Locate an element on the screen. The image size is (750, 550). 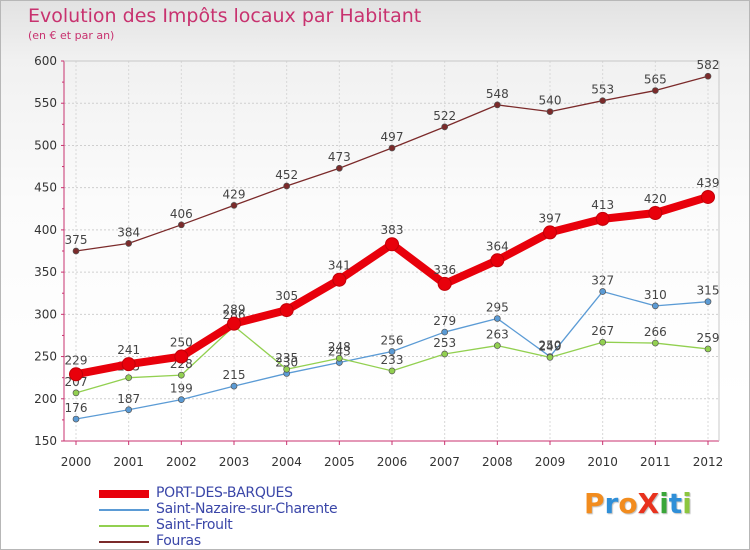
data-label: 413 is located at coordinates (602, 205).